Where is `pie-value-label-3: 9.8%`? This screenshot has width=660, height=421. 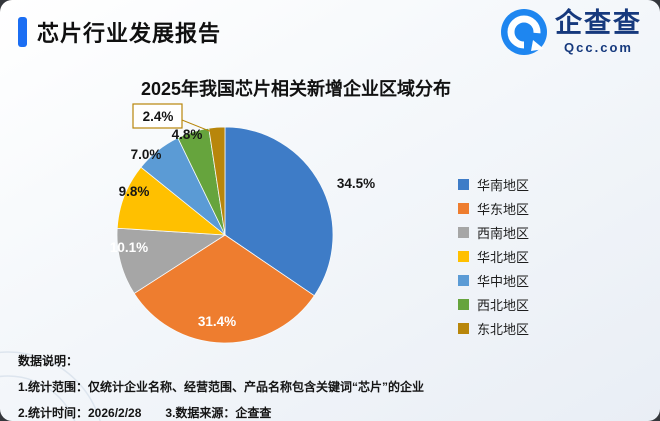 pie-value-label-3: 9.8% is located at coordinates (134, 191).